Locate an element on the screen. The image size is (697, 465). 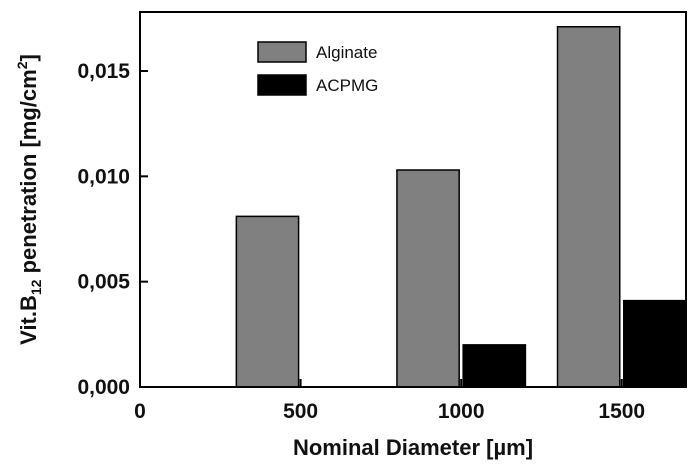
legend-label-acpmg: ACPMG is located at coordinates (347, 85).